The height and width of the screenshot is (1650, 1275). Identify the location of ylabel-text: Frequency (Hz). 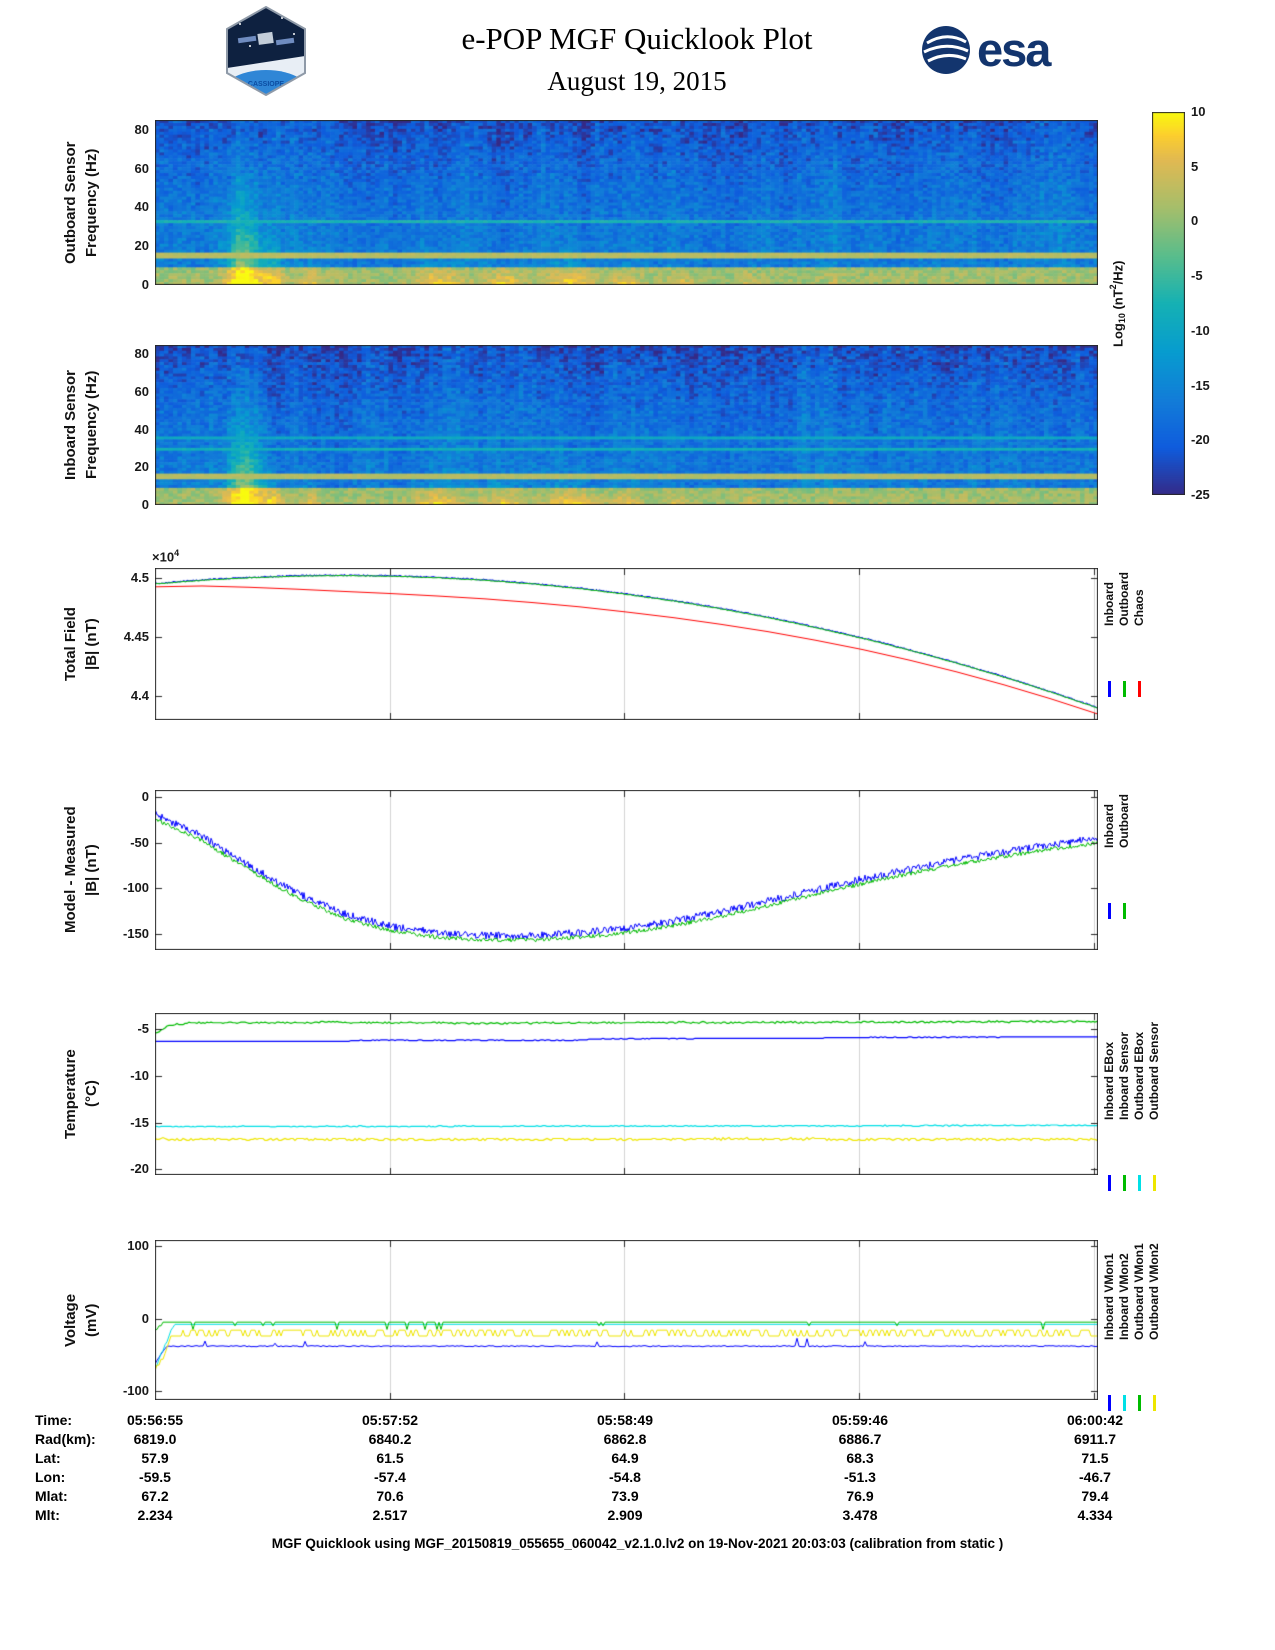
(91, 202).